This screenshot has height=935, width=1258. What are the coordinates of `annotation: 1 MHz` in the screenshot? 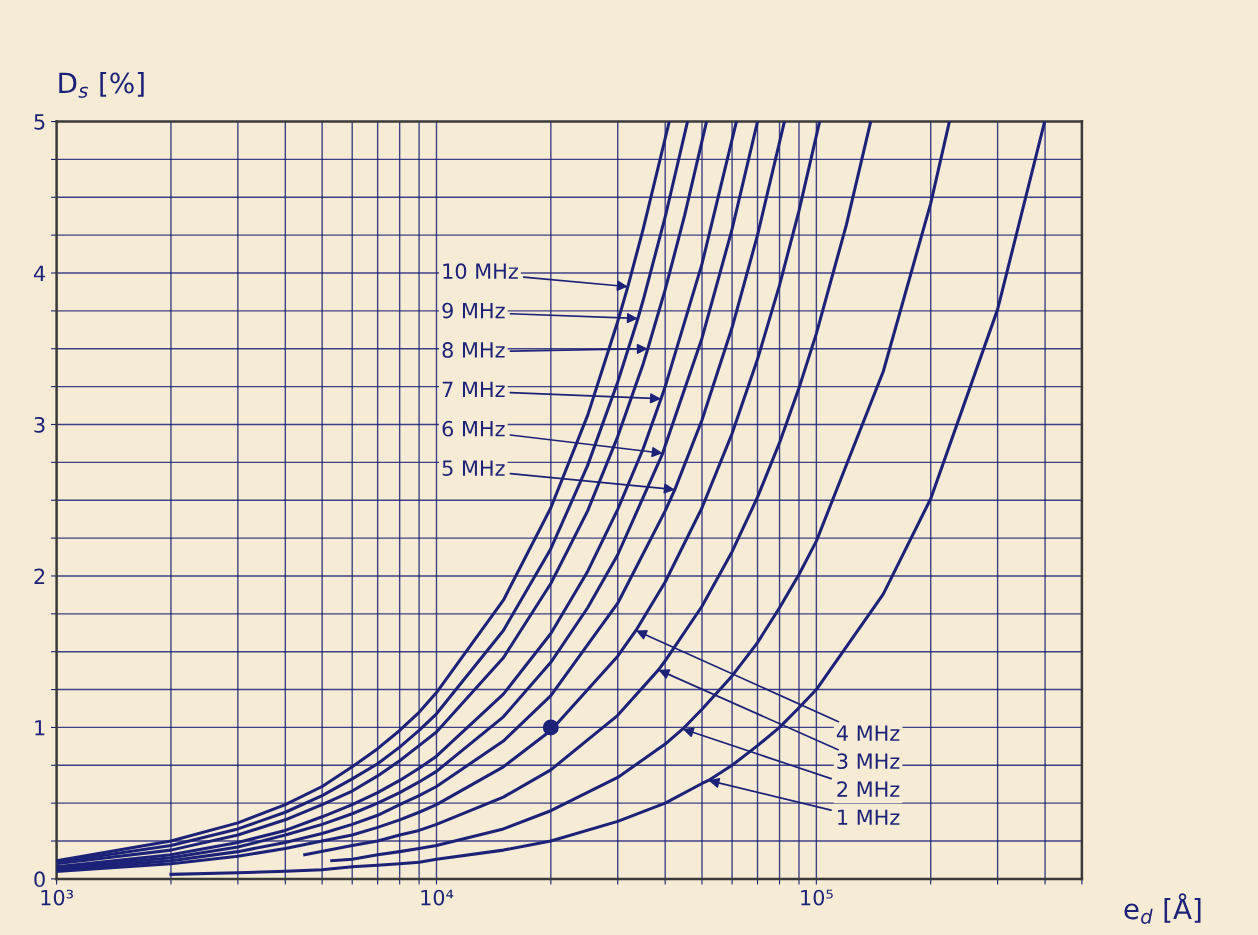 It's located at (869, 817).